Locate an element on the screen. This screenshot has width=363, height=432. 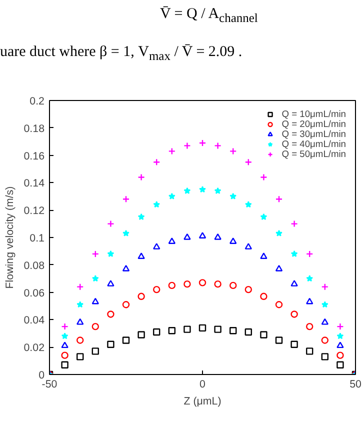
y-tick-label: 0.18 is located at coordinates (34, 128).